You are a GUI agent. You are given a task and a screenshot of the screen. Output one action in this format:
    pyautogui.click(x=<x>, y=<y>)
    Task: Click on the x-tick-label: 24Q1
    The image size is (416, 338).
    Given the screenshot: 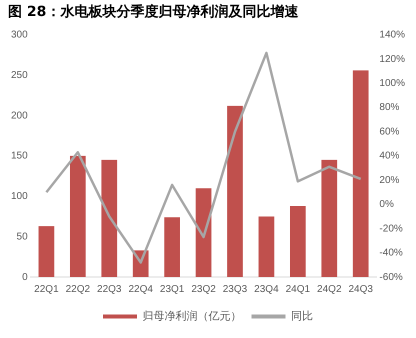 What is the action you would take?
    pyautogui.click(x=298, y=289)
    